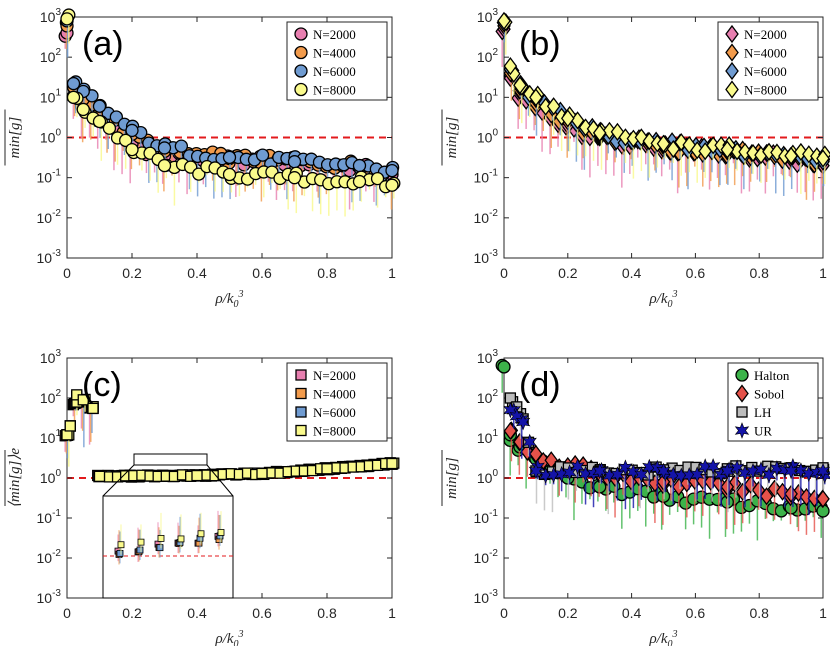 The width and height of the screenshot is (830, 646). Describe the element at coordinates (773, 402) in the screenshot. I see `legend: Halton Sobol LH UR` at that location.